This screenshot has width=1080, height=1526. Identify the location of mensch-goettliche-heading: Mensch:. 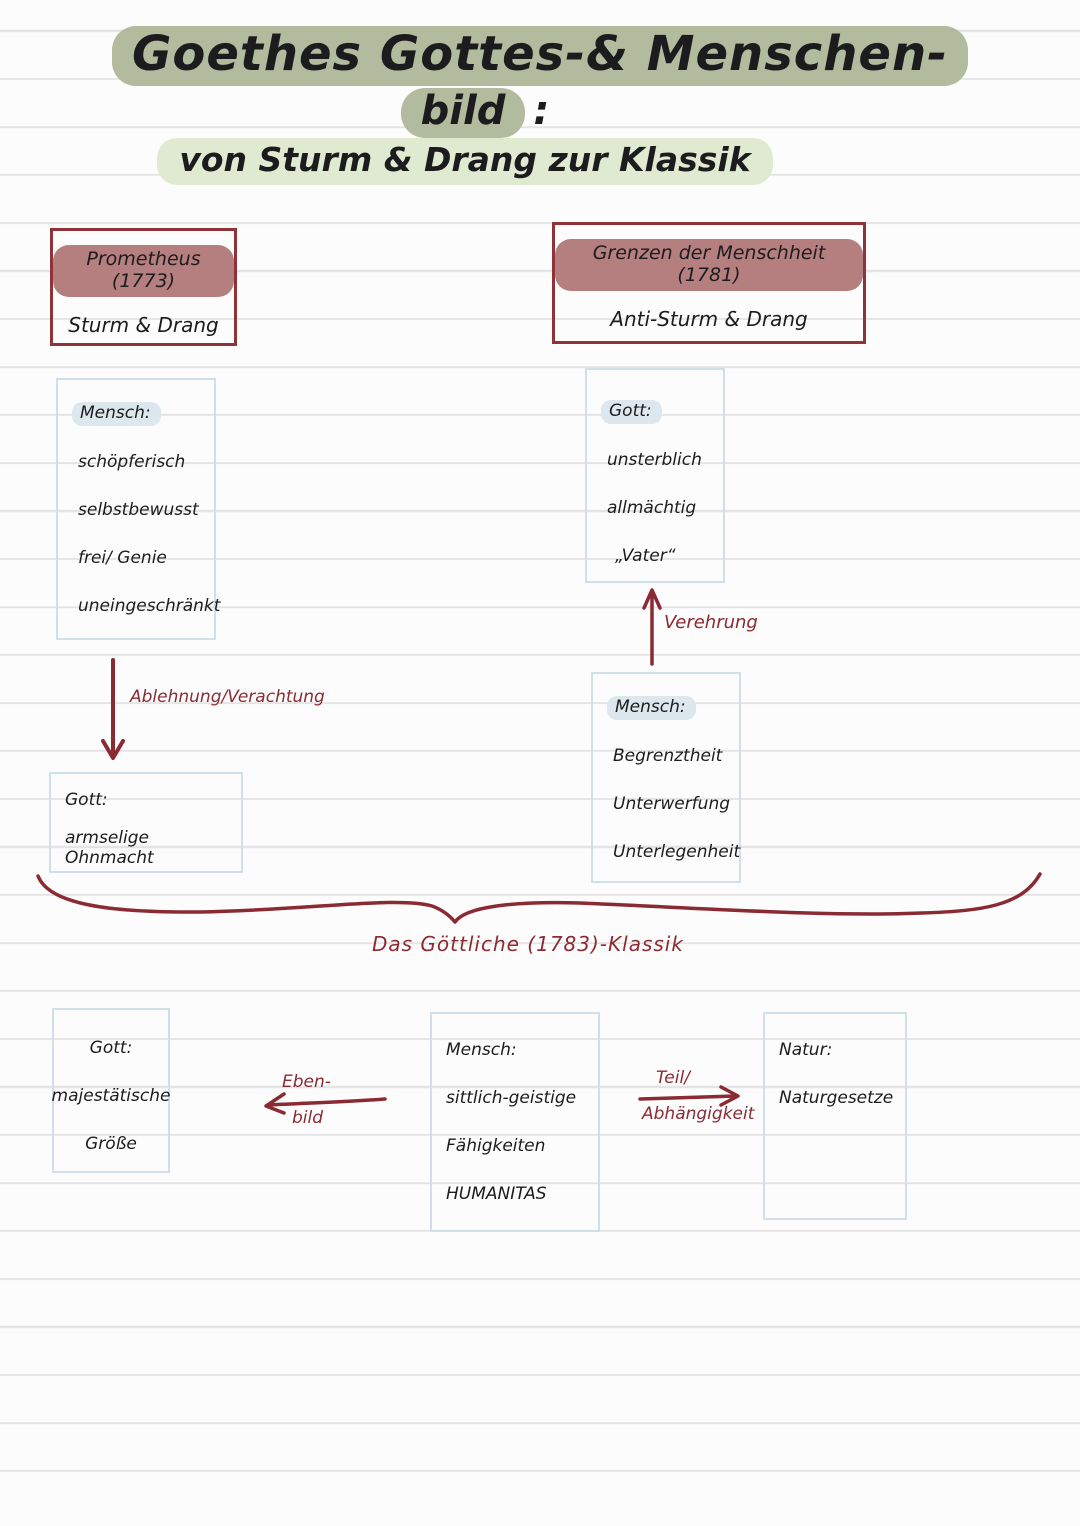
(481, 1050).